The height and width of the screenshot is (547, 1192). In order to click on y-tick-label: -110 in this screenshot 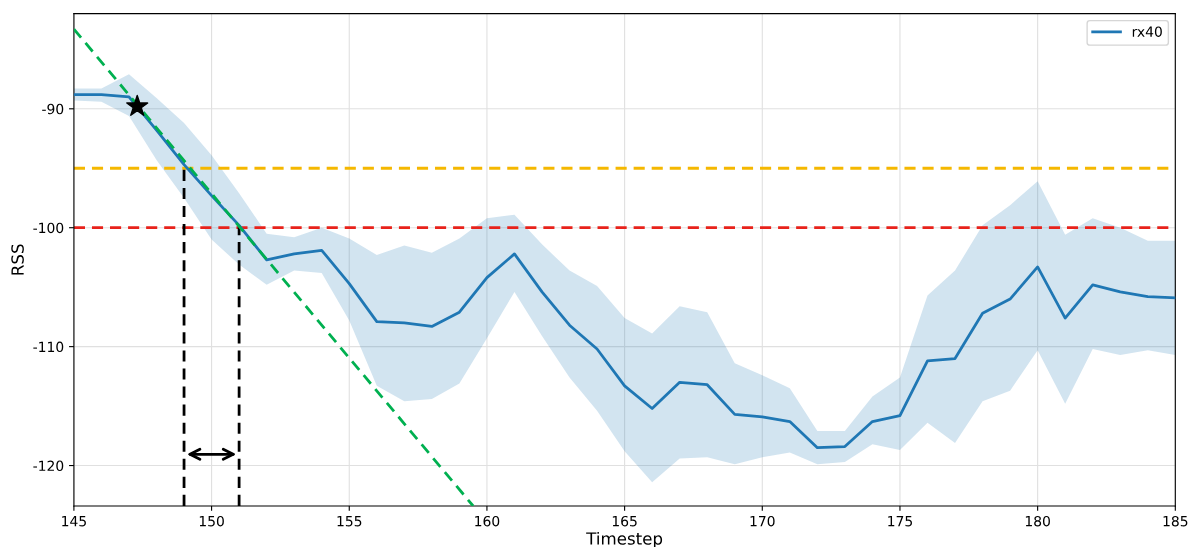, I will do `click(48, 347)`.